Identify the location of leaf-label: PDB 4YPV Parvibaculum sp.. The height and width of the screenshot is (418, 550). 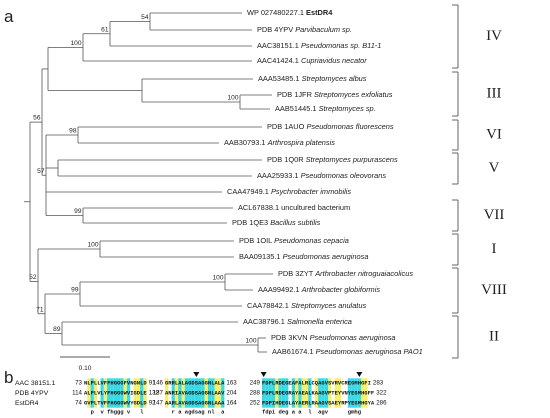
(304, 29).